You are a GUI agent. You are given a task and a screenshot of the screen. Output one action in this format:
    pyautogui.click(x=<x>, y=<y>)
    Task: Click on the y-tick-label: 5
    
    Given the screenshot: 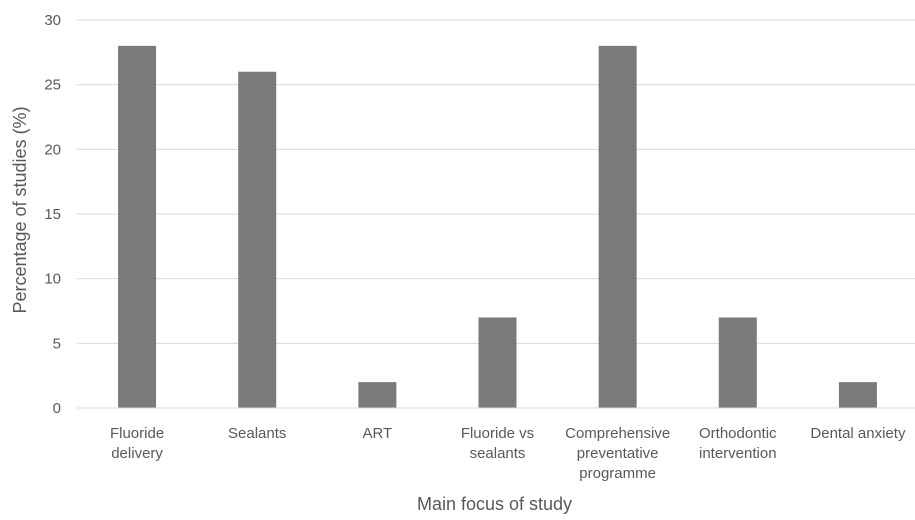 What is the action you would take?
    pyautogui.click(x=57, y=343)
    